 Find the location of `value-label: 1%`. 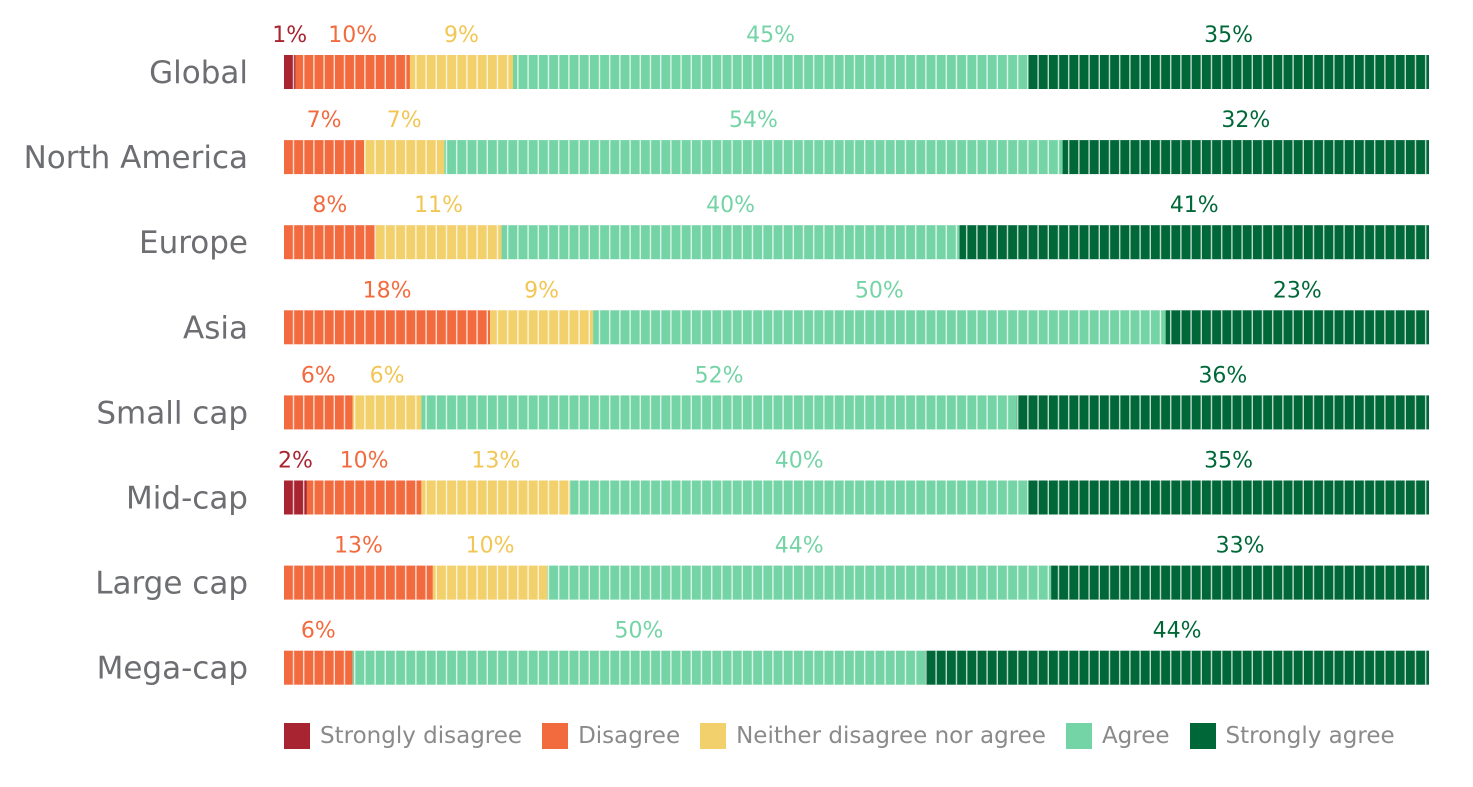

value-label: 1% is located at coordinates (289, 35).